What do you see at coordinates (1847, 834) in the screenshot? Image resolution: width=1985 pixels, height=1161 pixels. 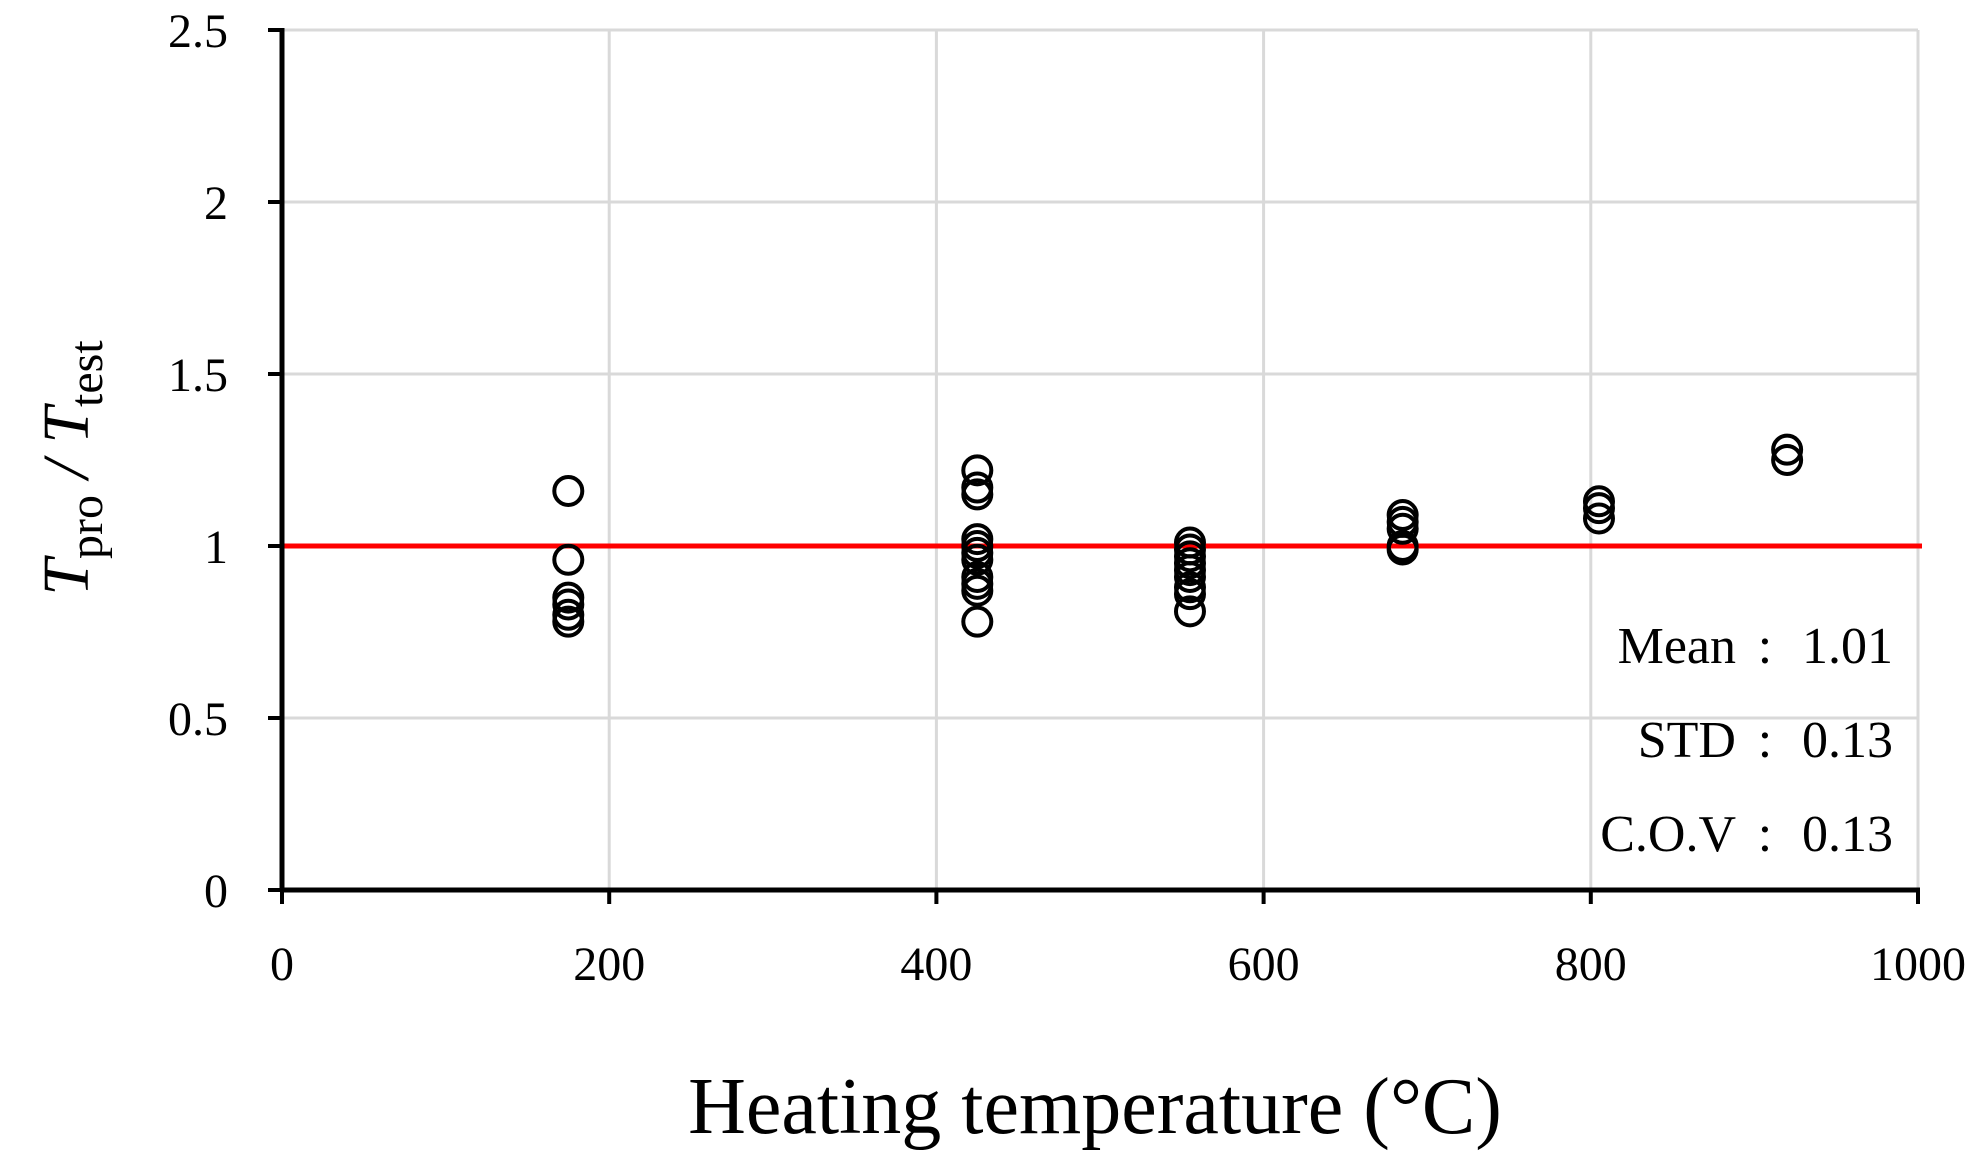 I see `stat-cov-value: 0.13` at bounding box center [1847, 834].